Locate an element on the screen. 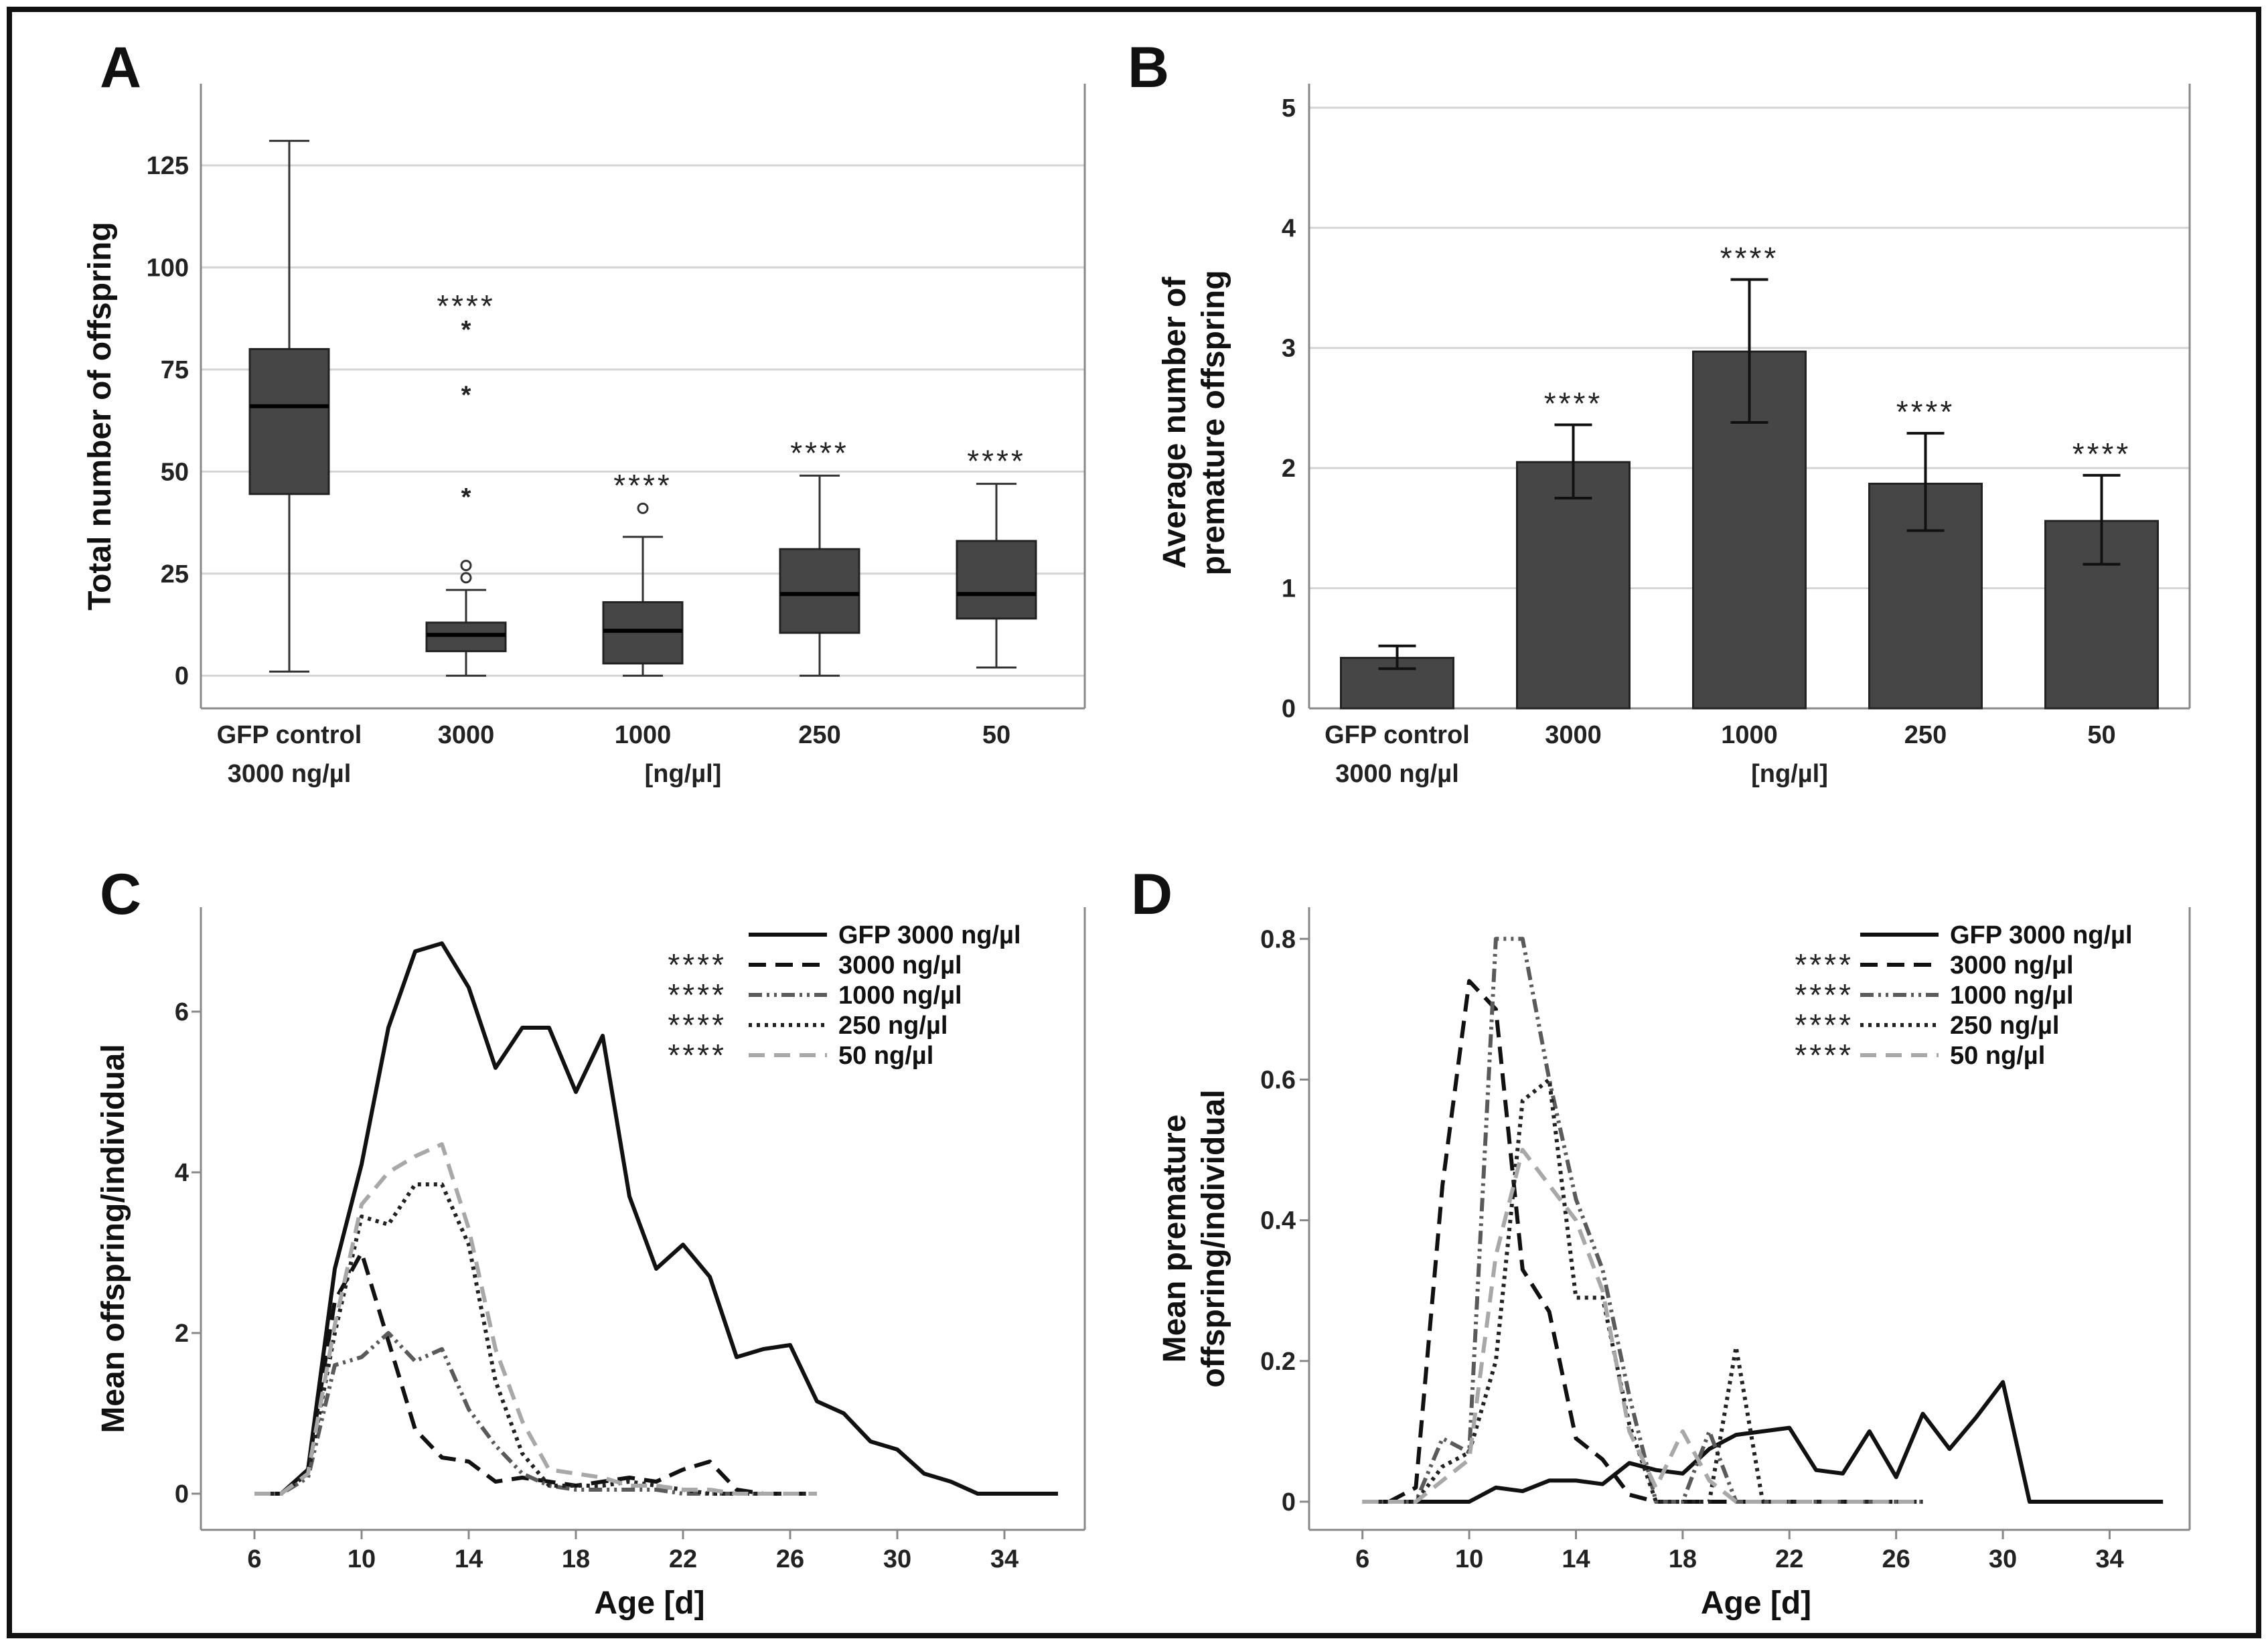 This screenshot has height=1645, width=2268. y-tick-label: 0.4 is located at coordinates (1278, 1221).